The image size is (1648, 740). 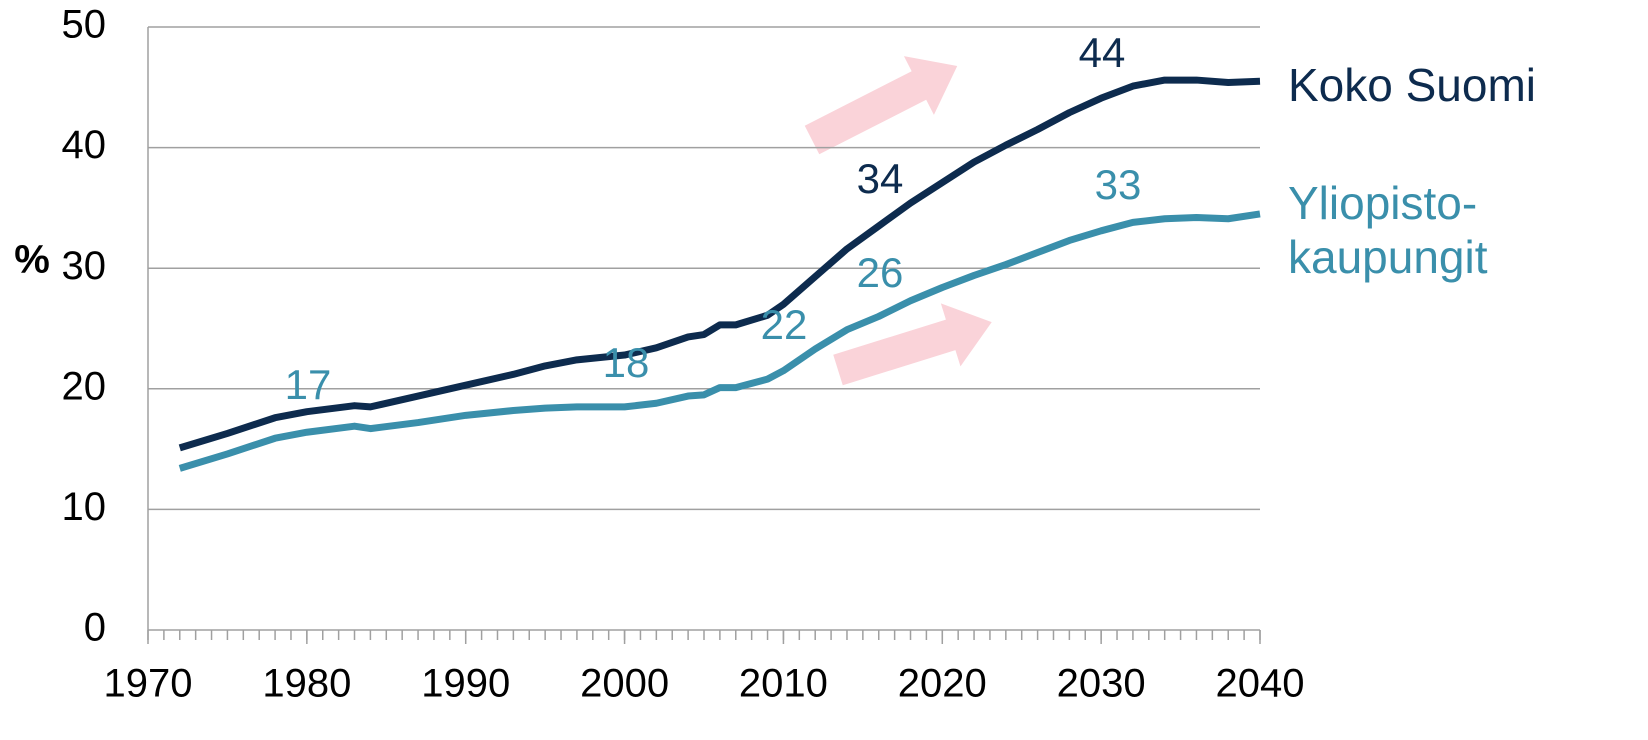 I want to click on x-tick-label: 2010, so click(x=783, y=684).